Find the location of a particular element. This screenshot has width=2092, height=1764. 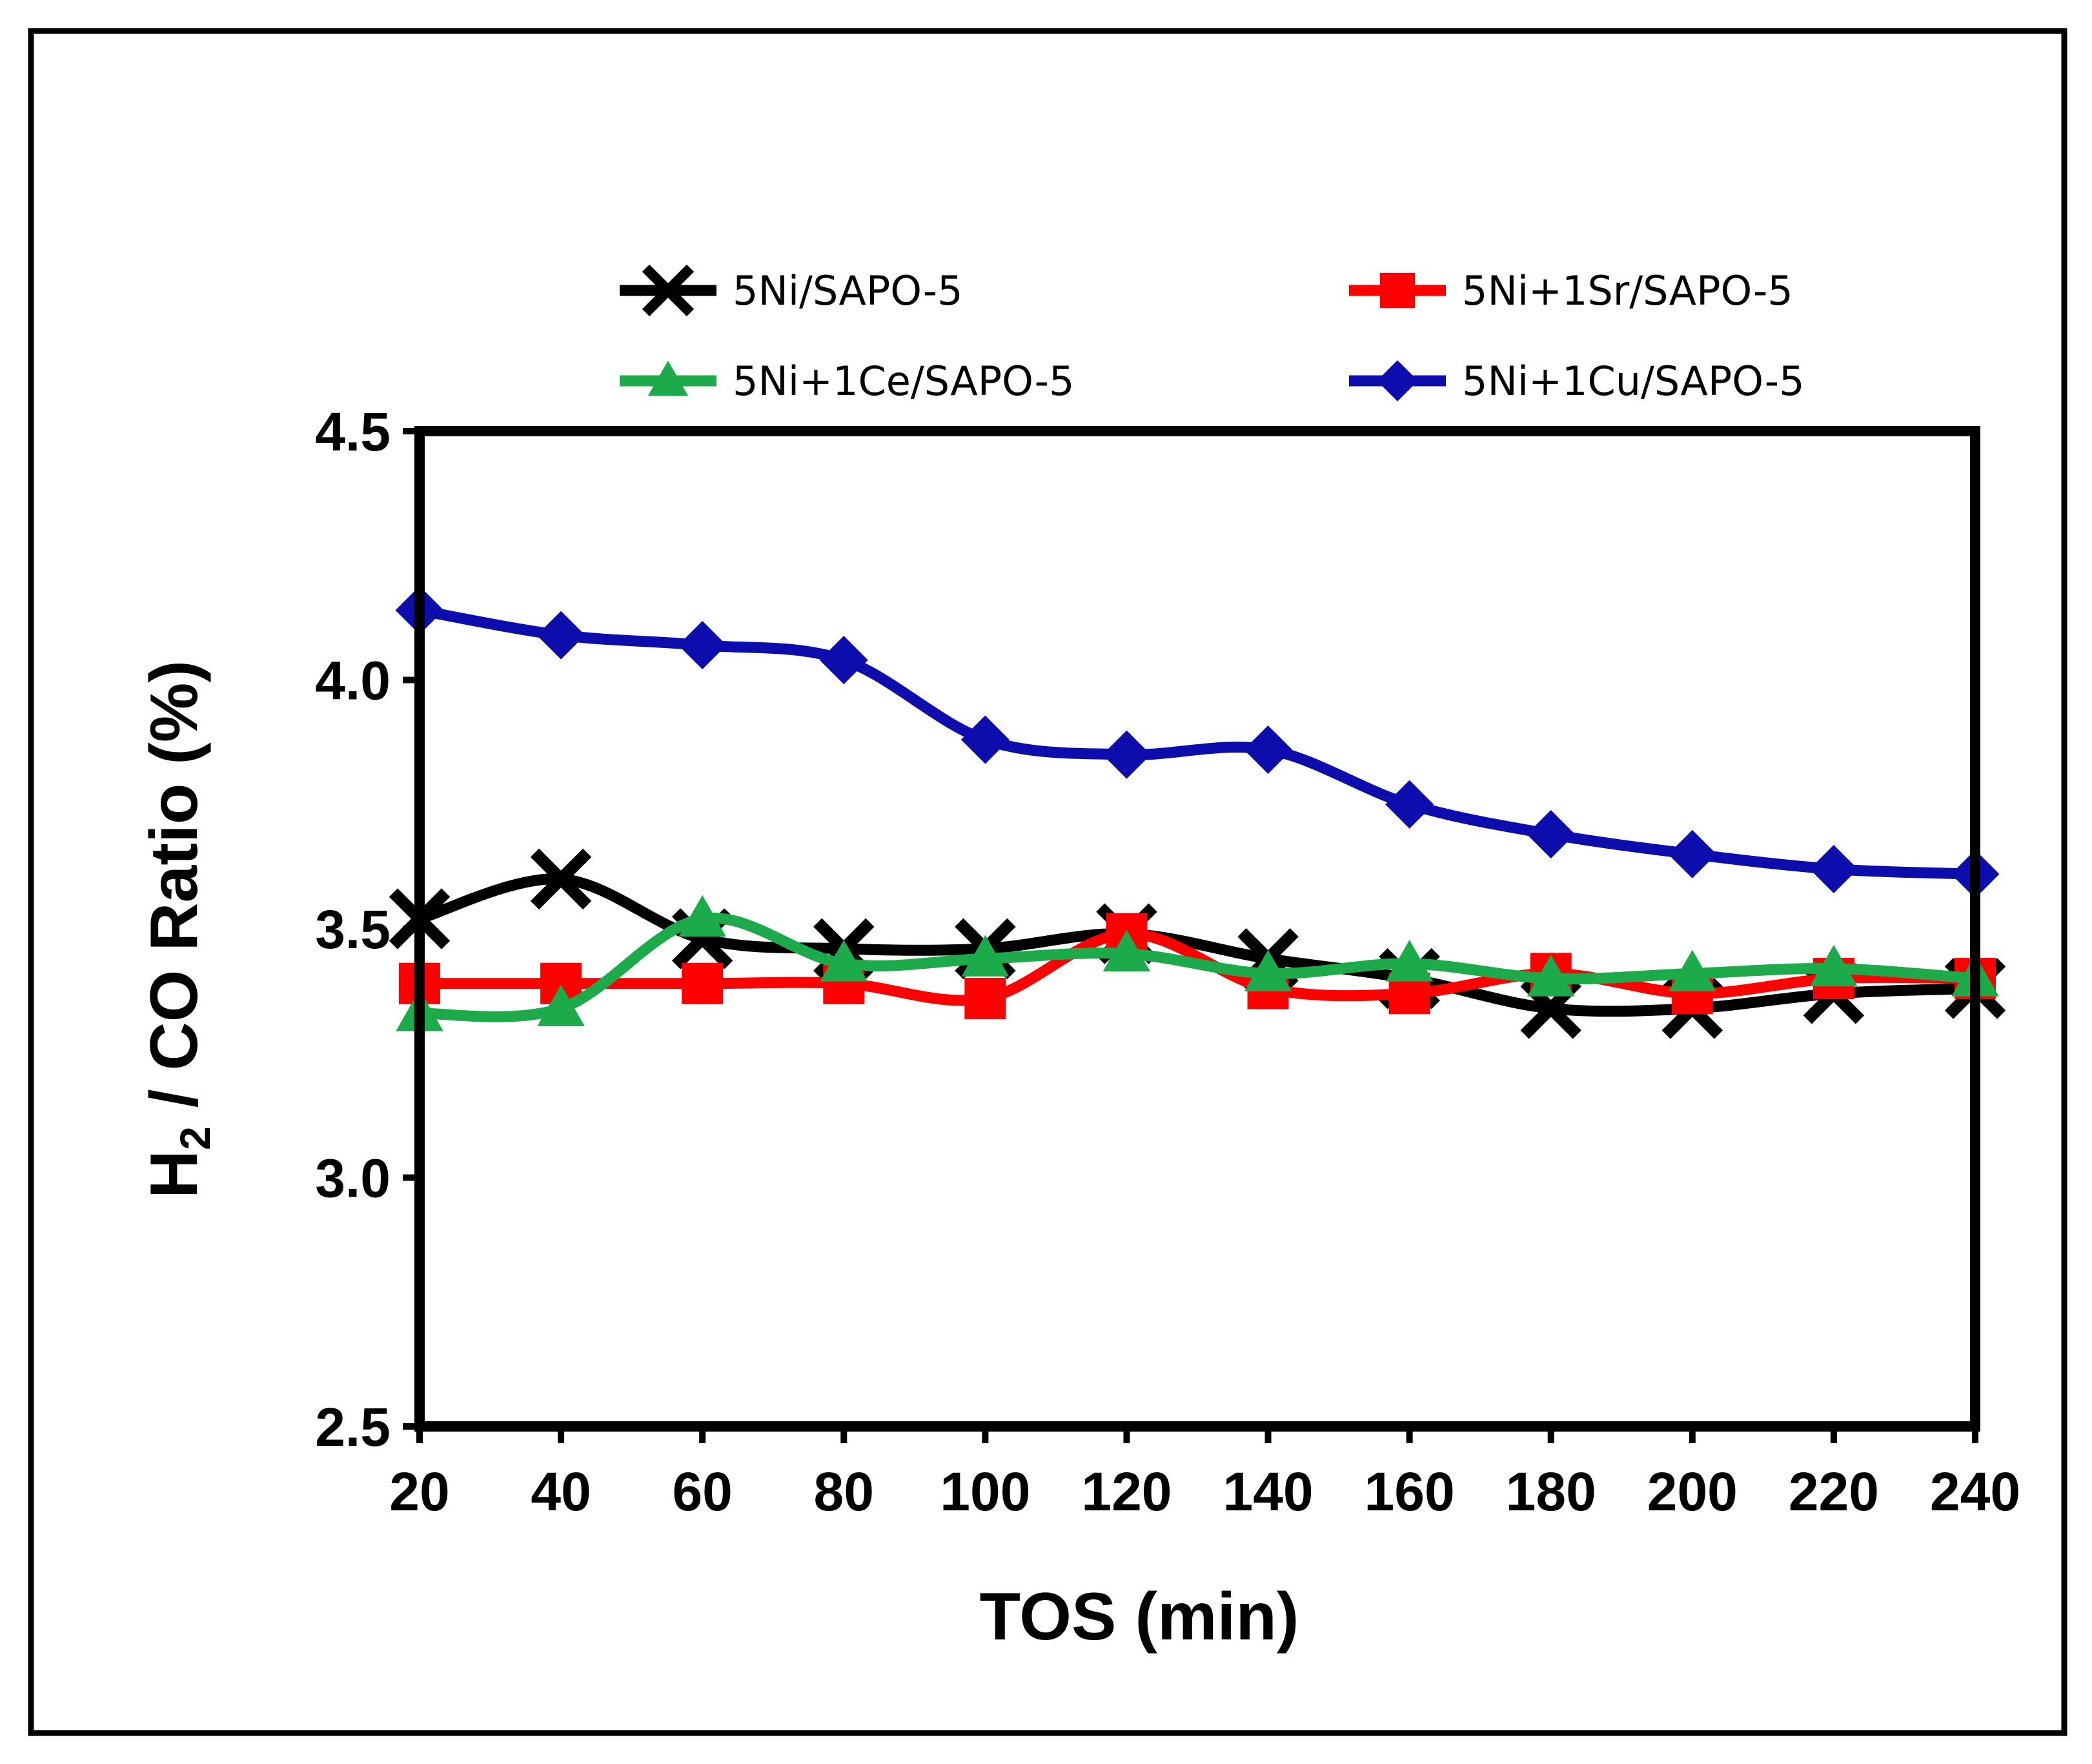

x-tick-label: 180 is located at coordinates (1551, 1492).